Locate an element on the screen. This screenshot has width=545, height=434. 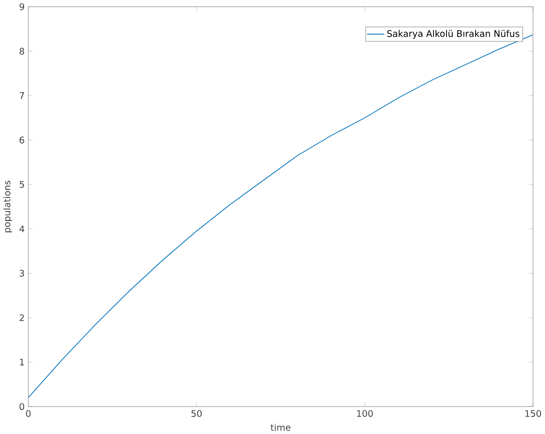
y-tick-label: 6 is located at coordinates (22, 140).